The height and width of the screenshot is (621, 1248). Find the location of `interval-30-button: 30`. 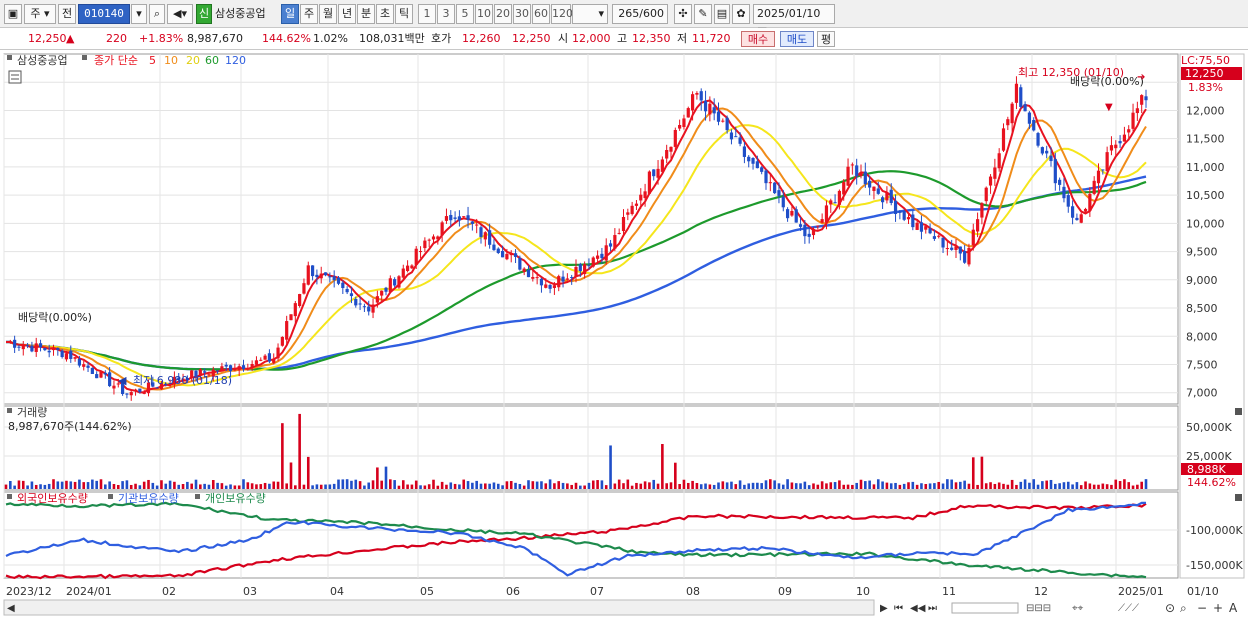

interval-30-button: 30 is located at coordinates (522, 14).